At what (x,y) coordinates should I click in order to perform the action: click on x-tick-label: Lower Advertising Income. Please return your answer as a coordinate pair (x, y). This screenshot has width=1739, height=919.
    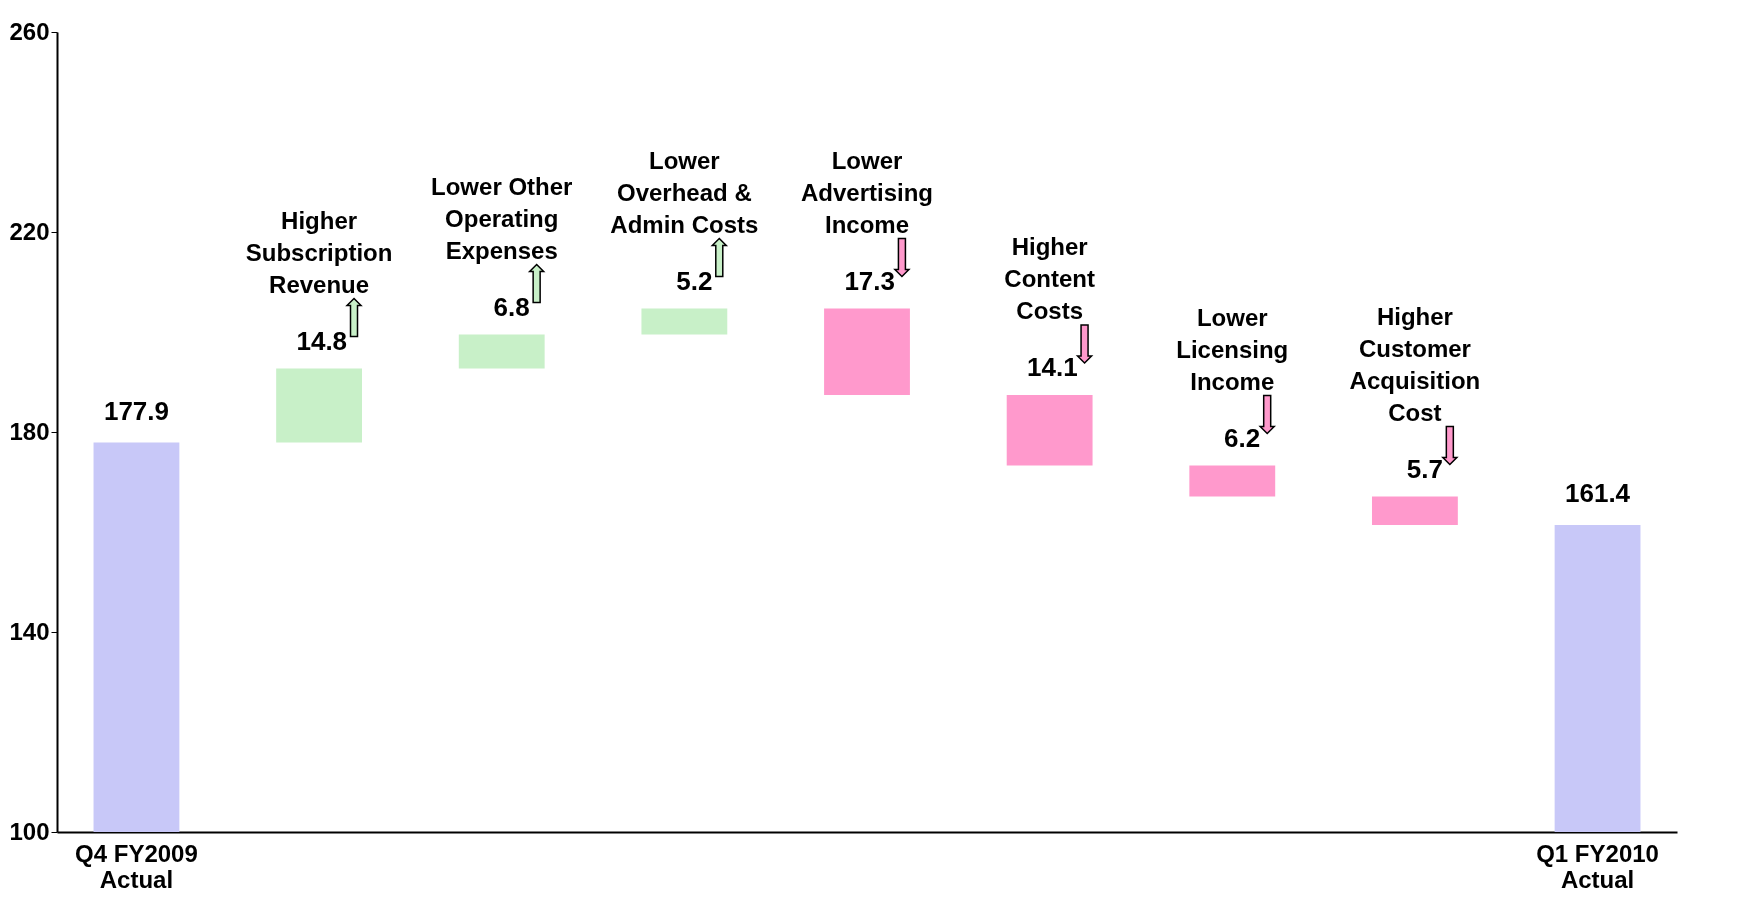
    Looking at the image, I should click on (867, 192).